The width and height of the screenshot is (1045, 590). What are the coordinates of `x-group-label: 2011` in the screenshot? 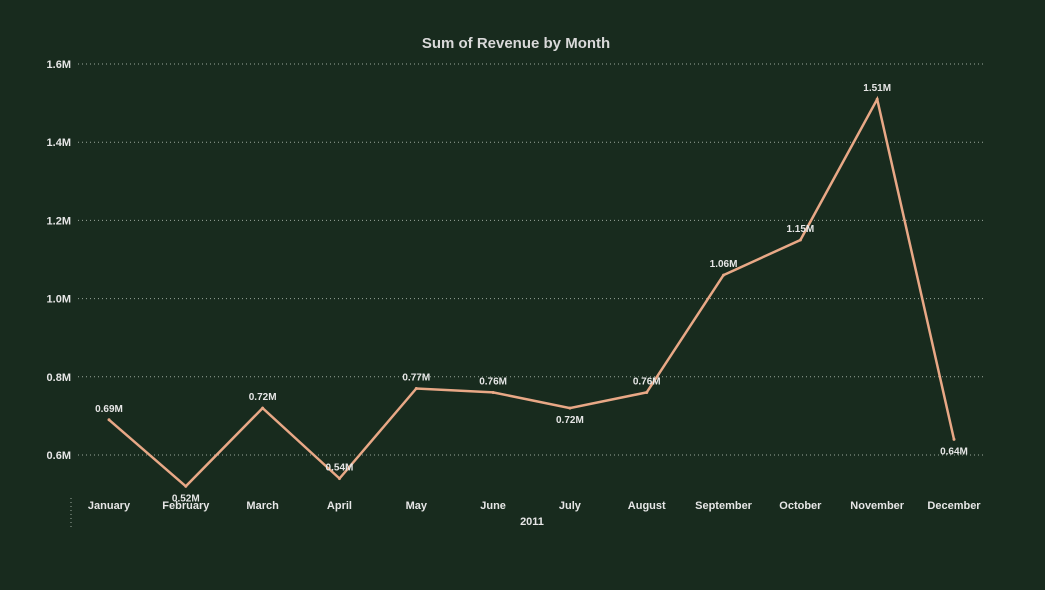 It's located at (532, 522).